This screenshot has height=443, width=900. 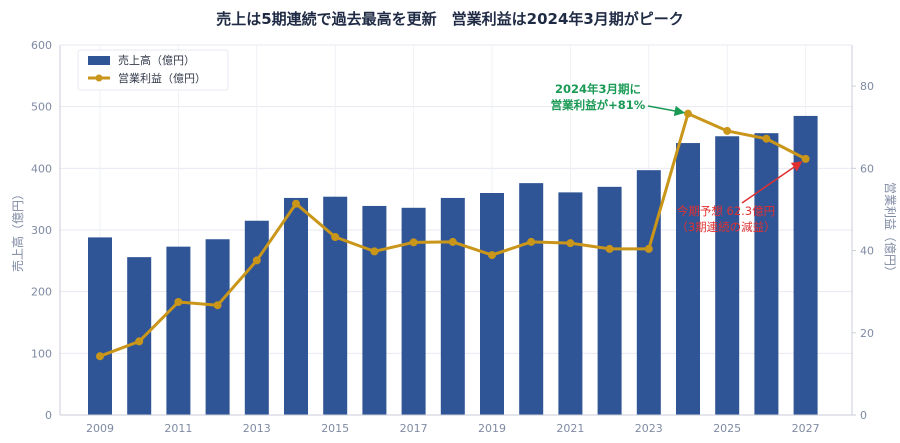 What do you see at coordinates (17, 230) in the screenshot?
I see `y-left-axis-label: 売上高（億円）` at bounding box center [17, 230].